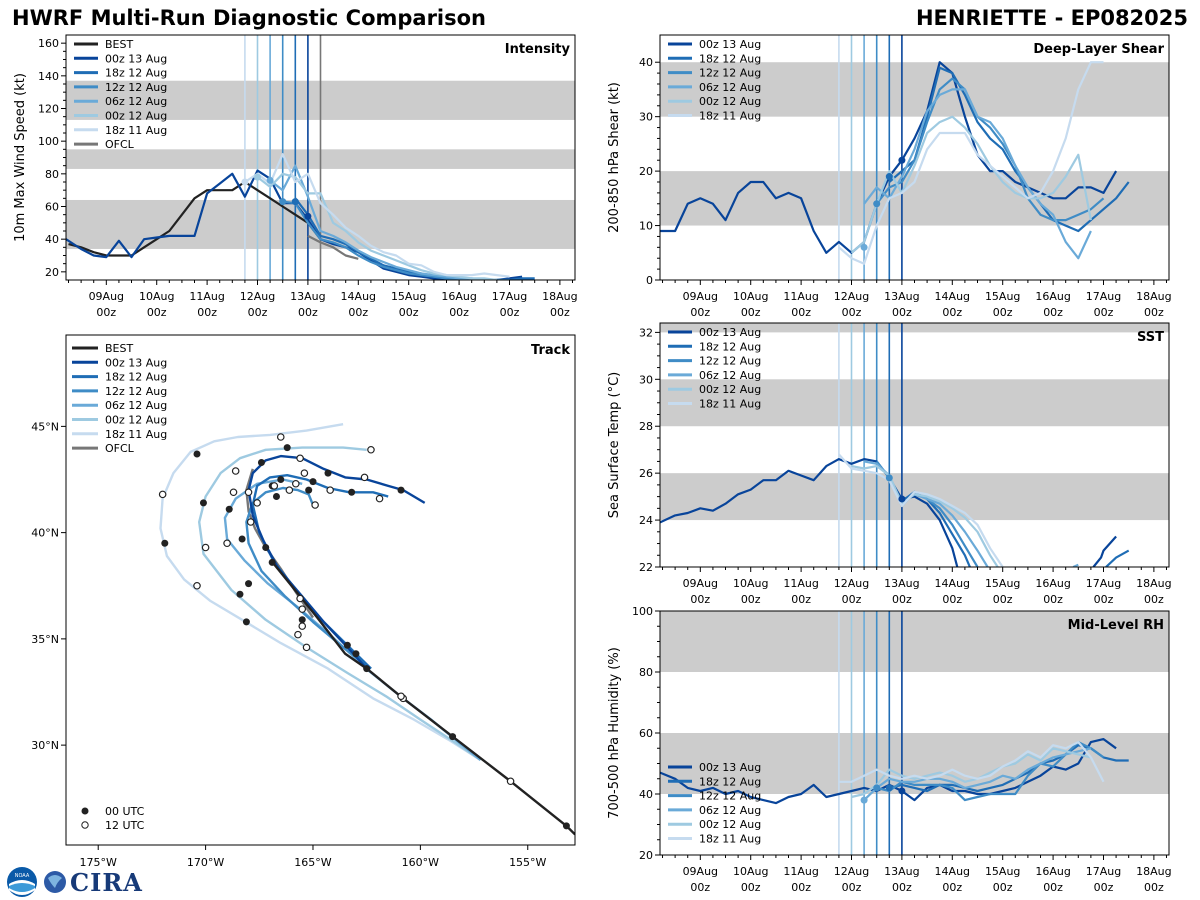 The image size is (1200, 900). What do you see at coordinates (646, 473) in the screenshot?
I see `y-tick-label: 26` at bounding box center [646, 473].